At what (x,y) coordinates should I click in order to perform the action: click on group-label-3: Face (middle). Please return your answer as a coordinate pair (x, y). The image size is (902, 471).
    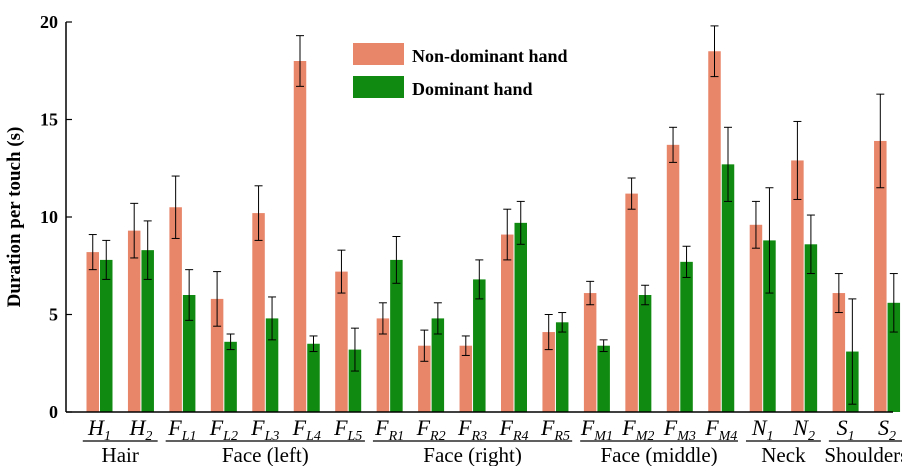
    Looking at the image, I should click on (658, 454).